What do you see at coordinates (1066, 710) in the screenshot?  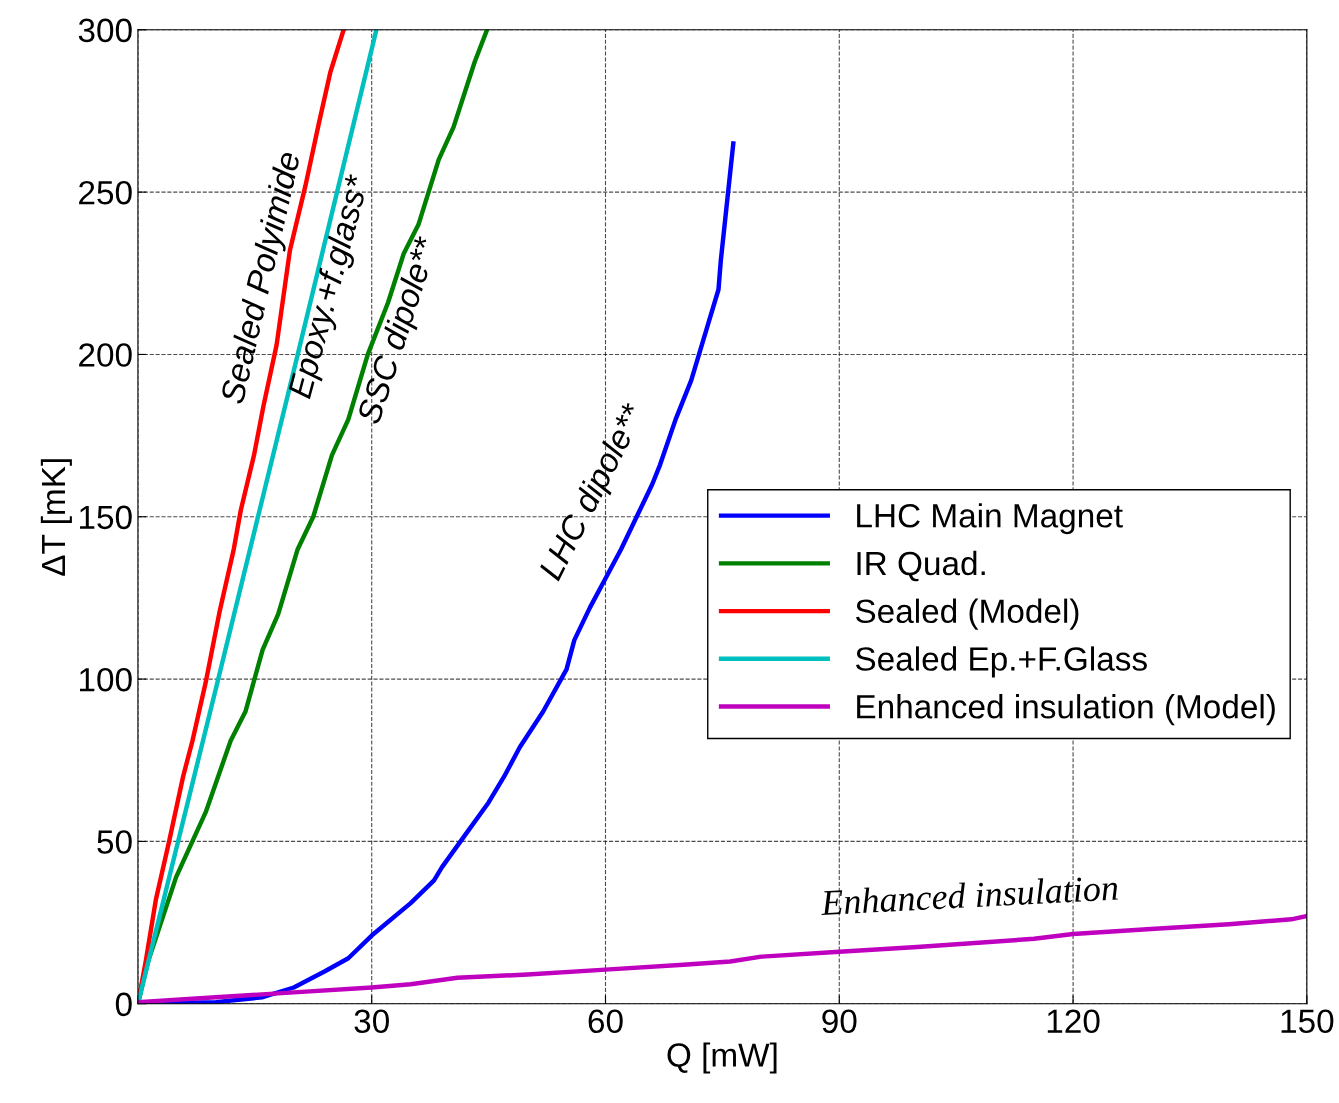 I see `legend-label: Enhanced insulation (Model)` at bounding box center [1066, 710].